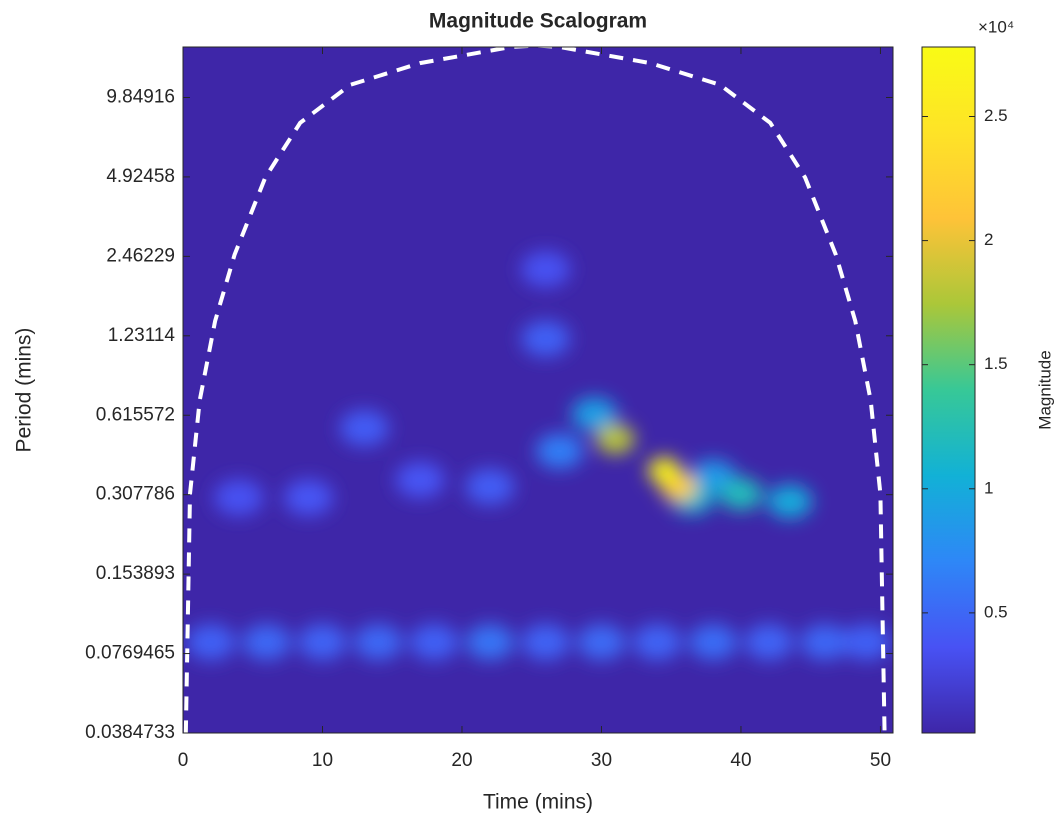 This screenshot has height=827, width=1060. What do you see at coordinates (538, 21) in the screenshot?
I see `chart-title: Magnitude Scalogram` at bounding box center [538, 21].